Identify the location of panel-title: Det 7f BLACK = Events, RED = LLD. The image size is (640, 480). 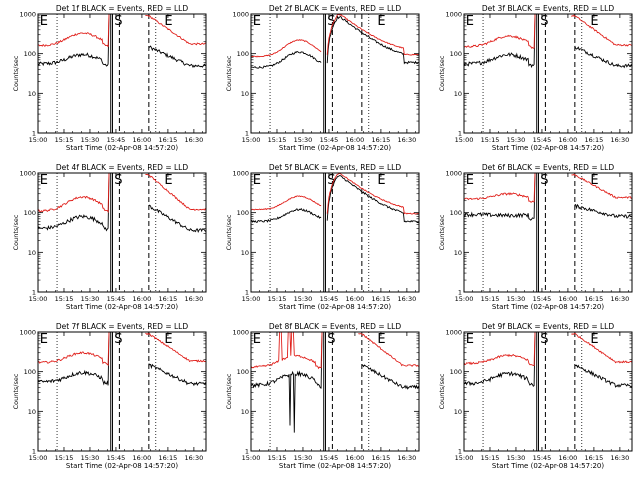
(122, 326).